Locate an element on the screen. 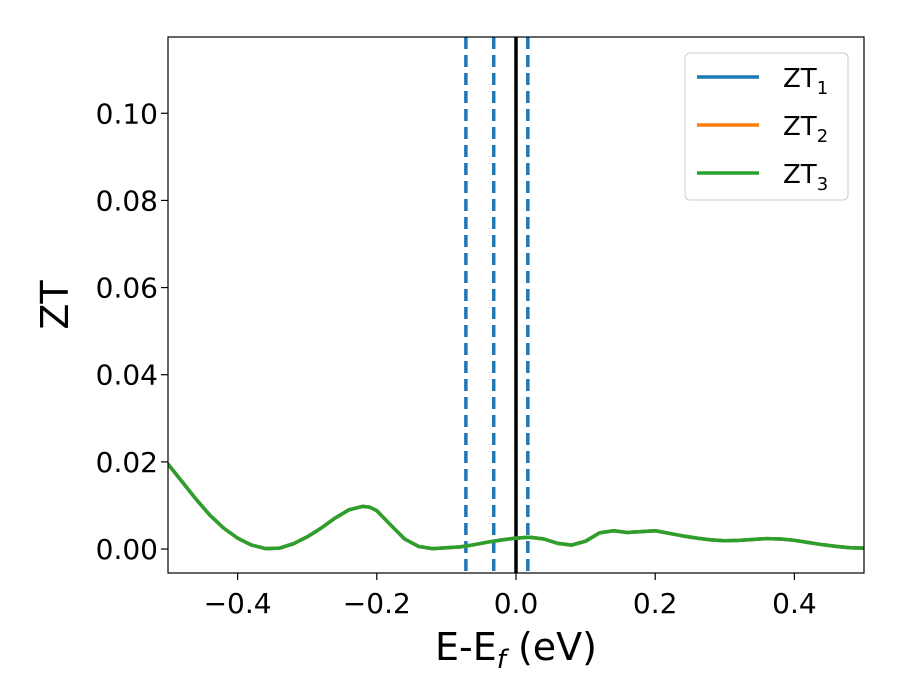 The image size is (900, 700). legend-box is located at coordinates (766, 126).